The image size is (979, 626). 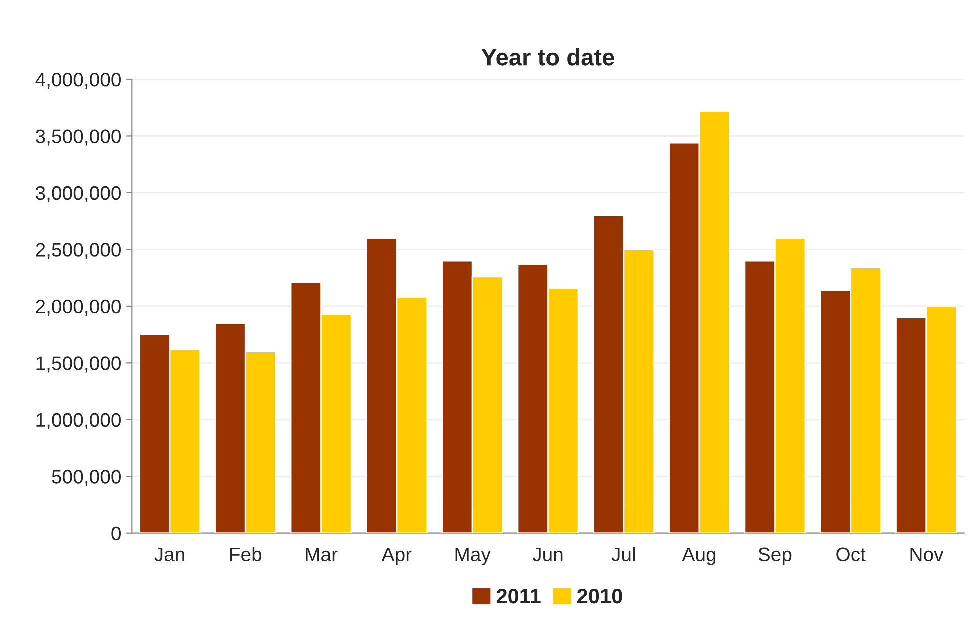 I want to click on x-tick-label: Sep, so click(x=775, y=557).